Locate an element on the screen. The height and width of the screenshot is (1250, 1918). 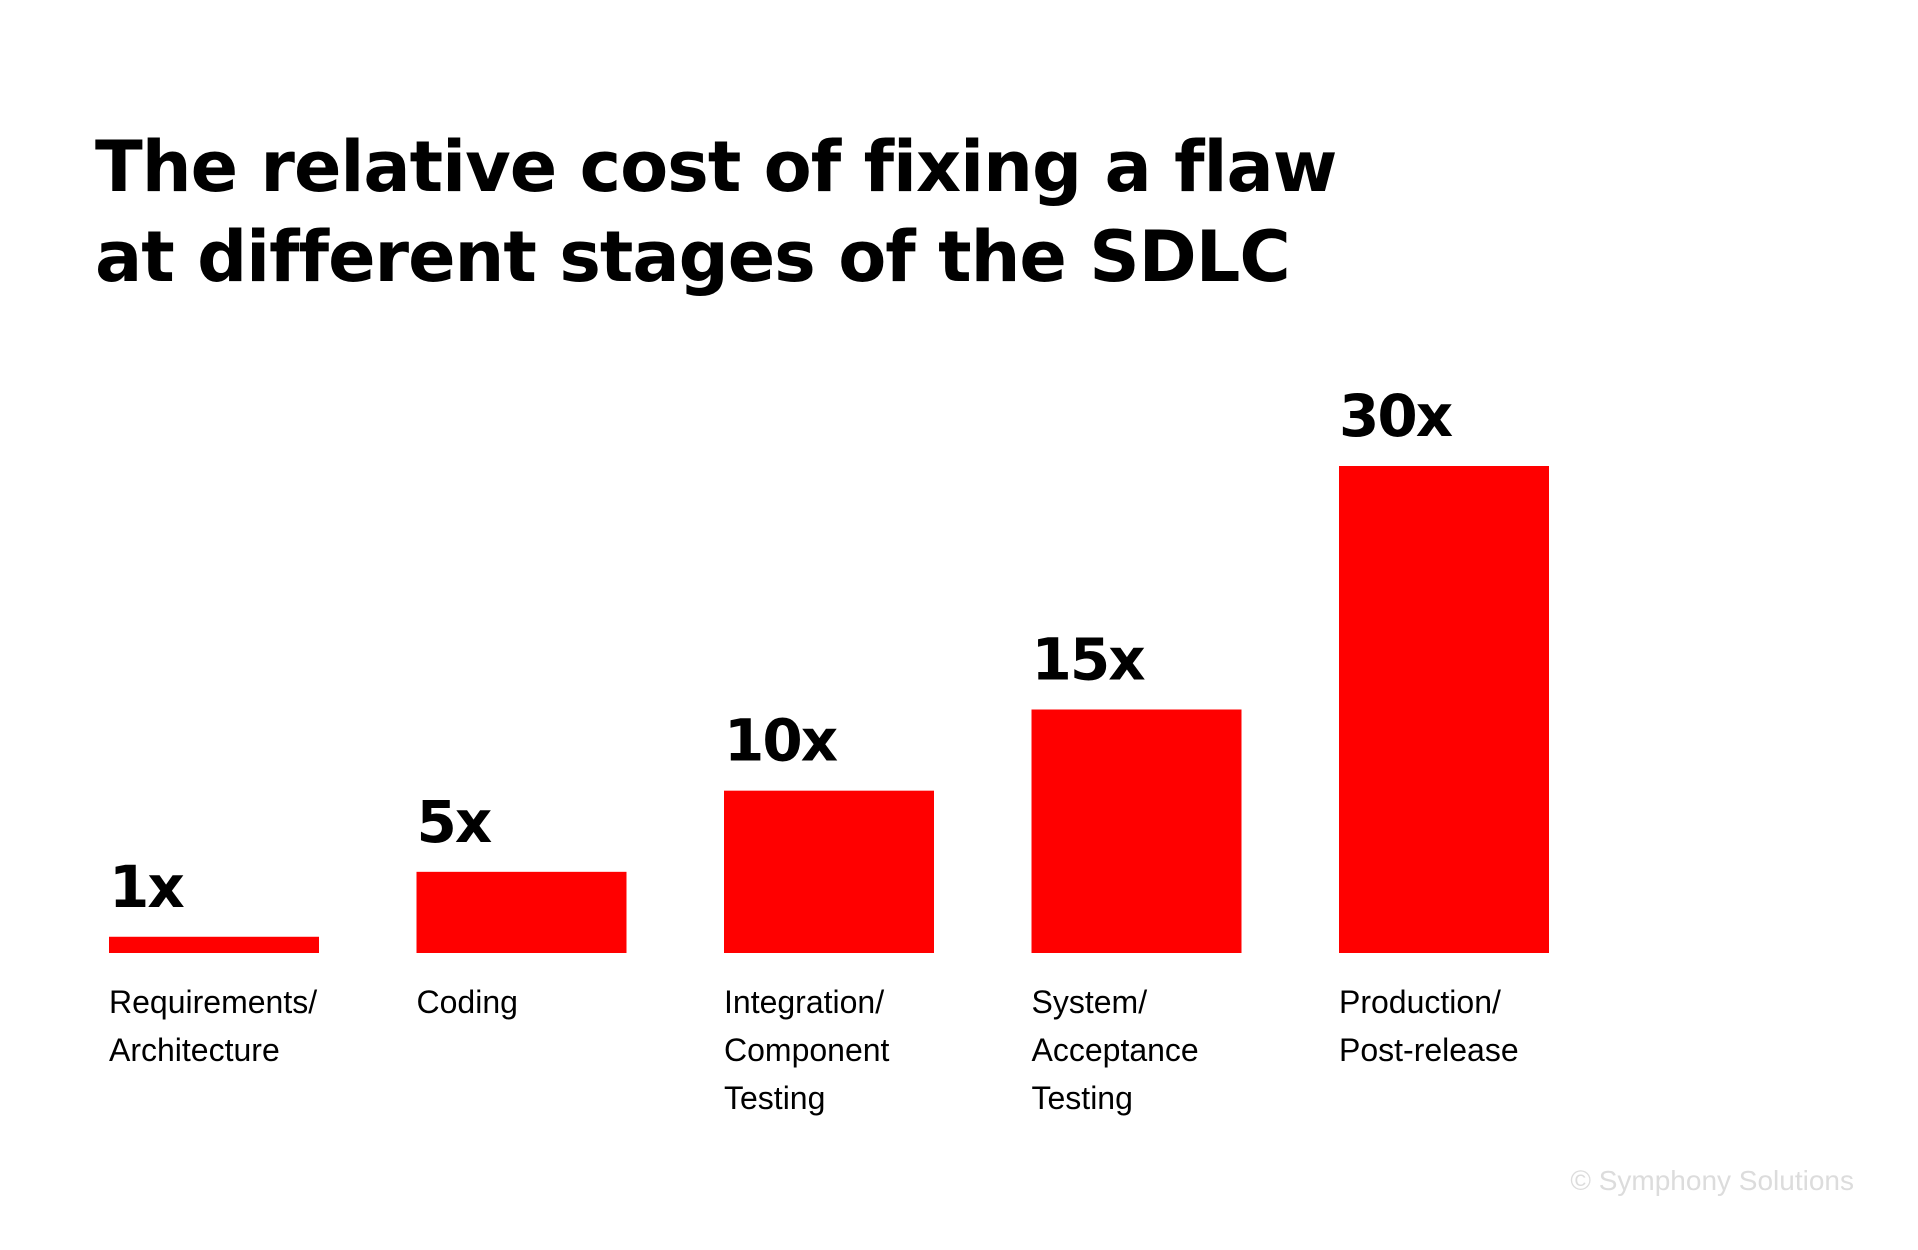
bar-value-label-3: 10x is located at coordinates (781, 741).